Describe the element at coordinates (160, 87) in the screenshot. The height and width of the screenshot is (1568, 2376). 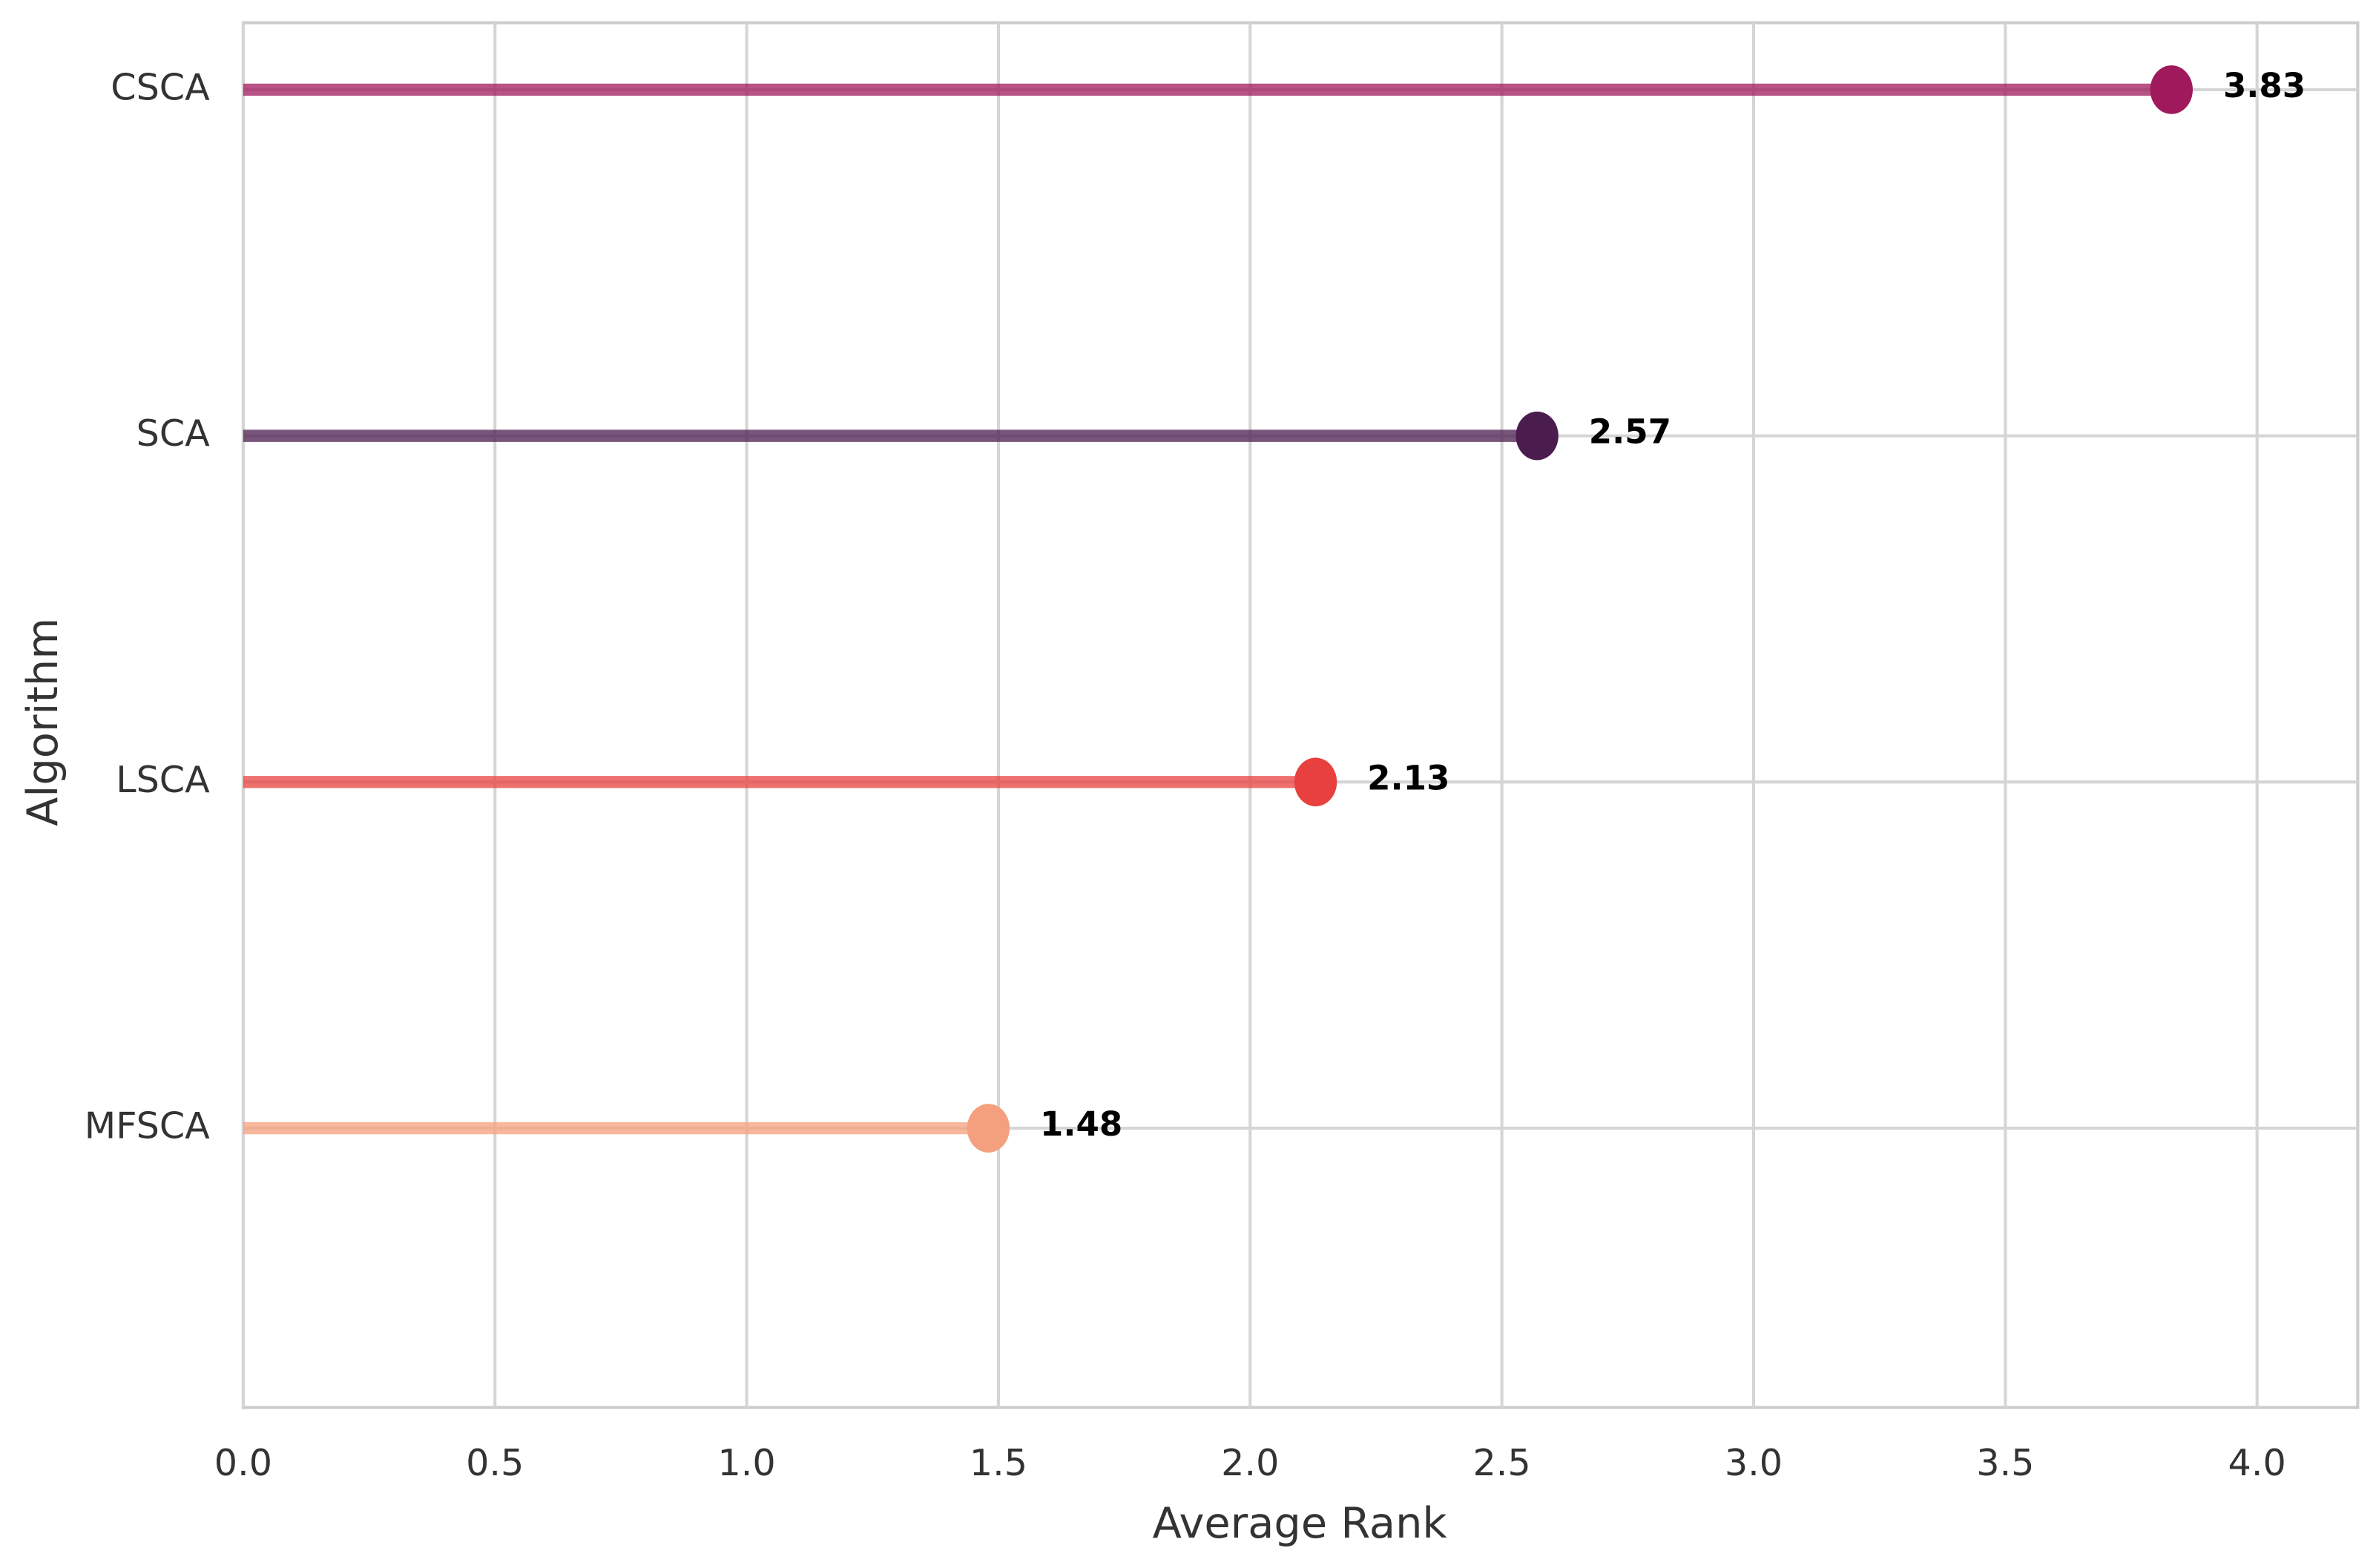
I see `y-tick-label: CSCA` at that location.